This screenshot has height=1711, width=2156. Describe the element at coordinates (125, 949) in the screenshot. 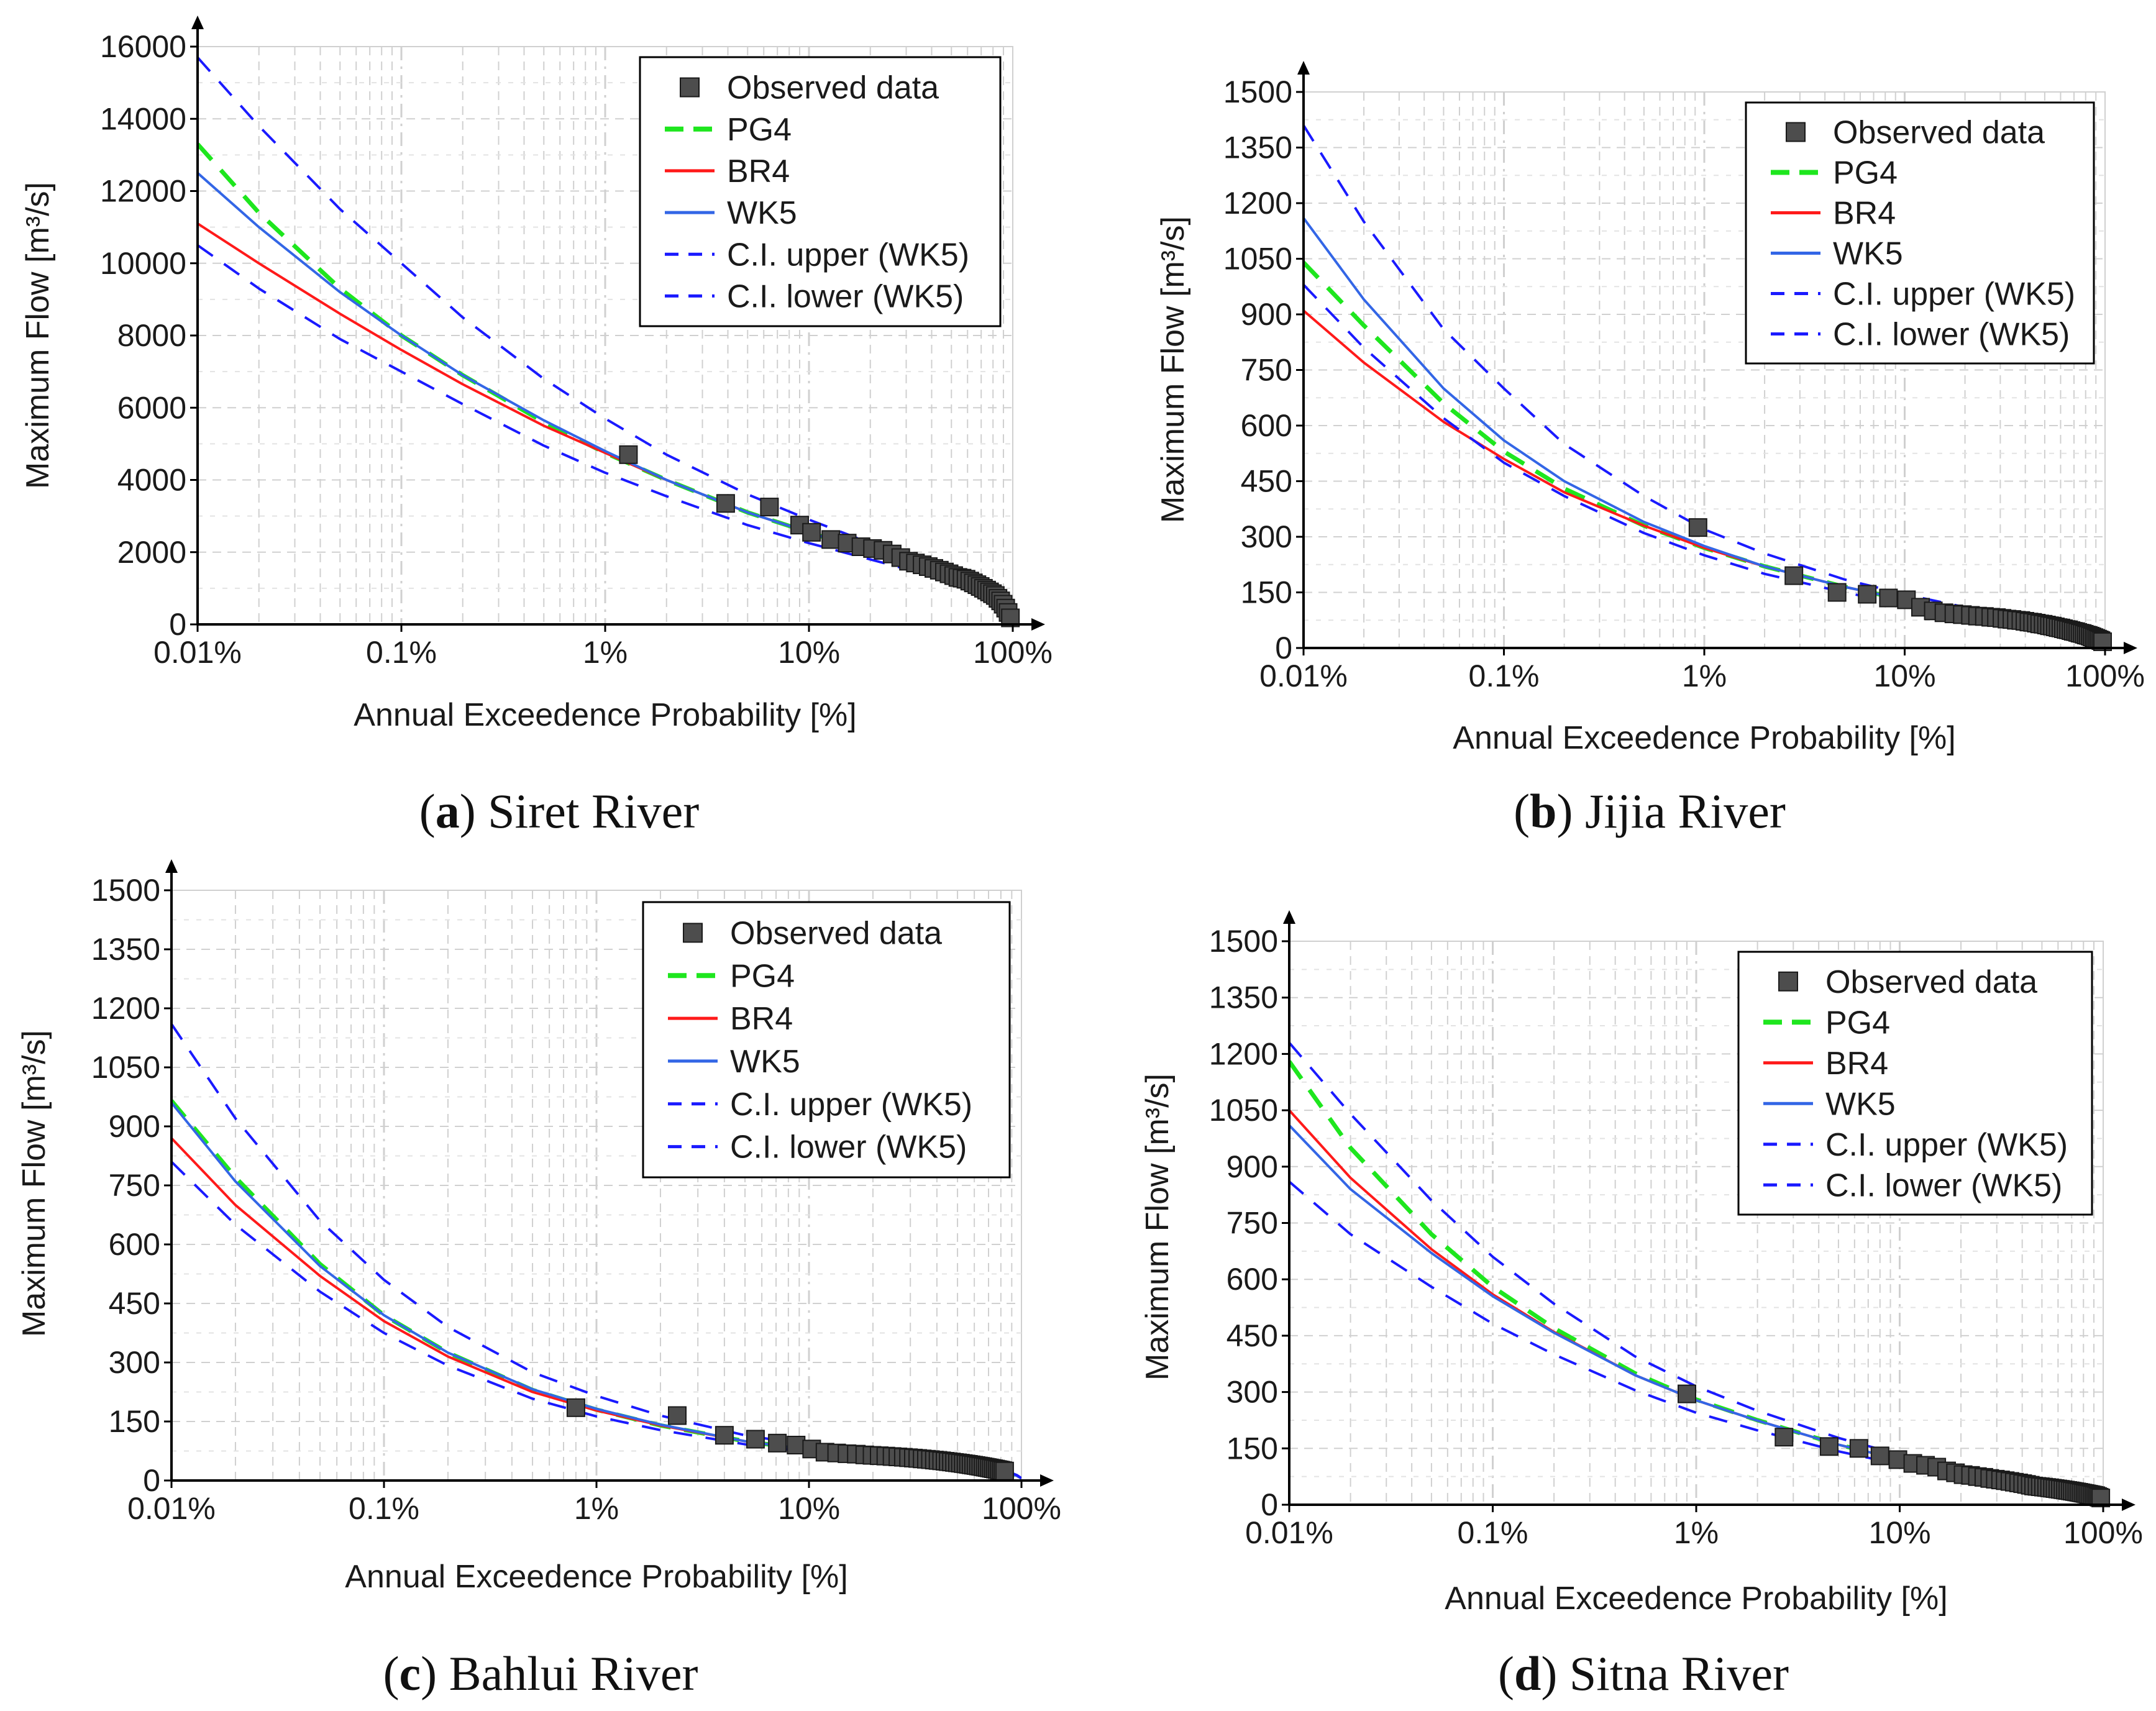

I see `y-tick-label: 1350` at that location.